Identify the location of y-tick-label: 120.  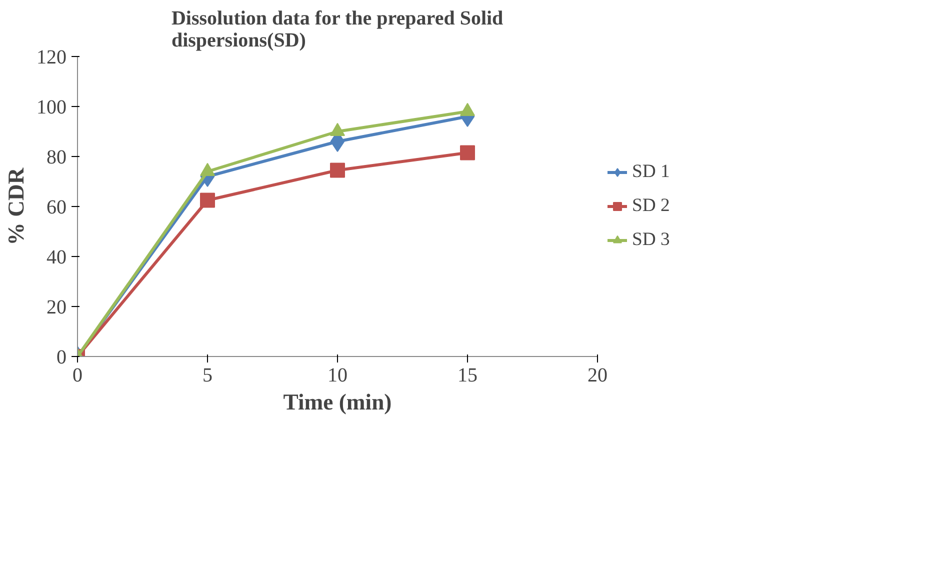
(51, 57).